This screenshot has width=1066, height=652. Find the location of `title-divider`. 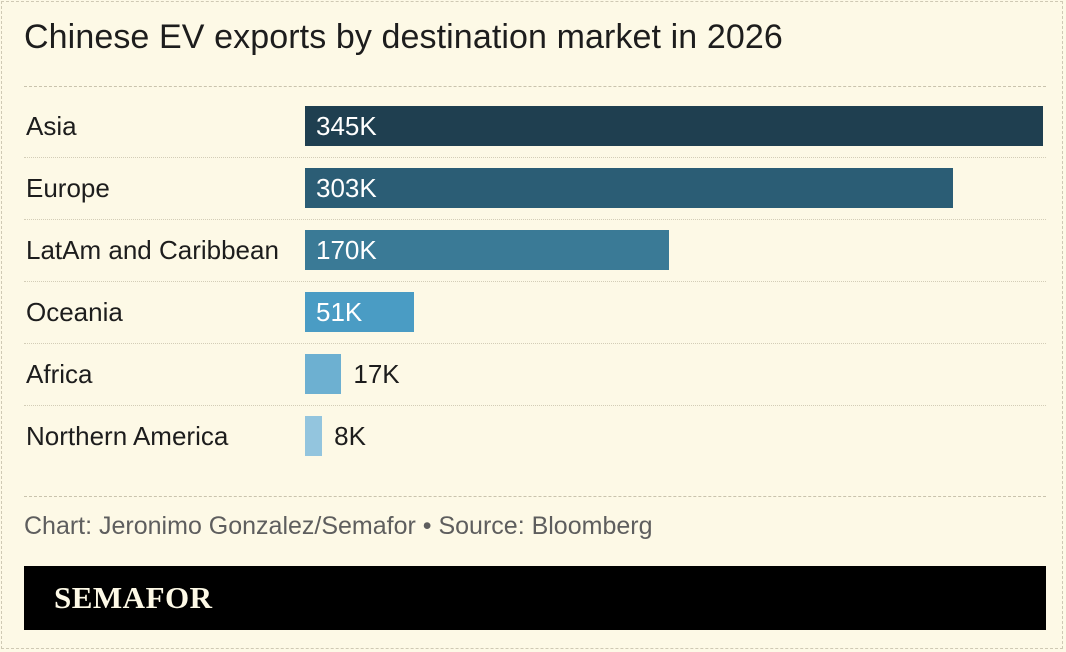

title-divider is located at coordinates (535, 86).